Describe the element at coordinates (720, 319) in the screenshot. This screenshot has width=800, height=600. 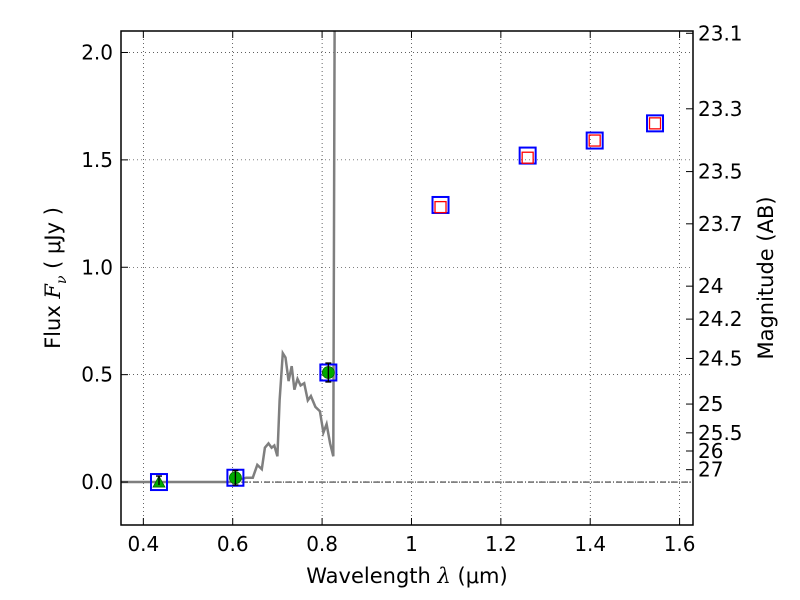
I see `magnitude-tick-label: 24.2` at that location.